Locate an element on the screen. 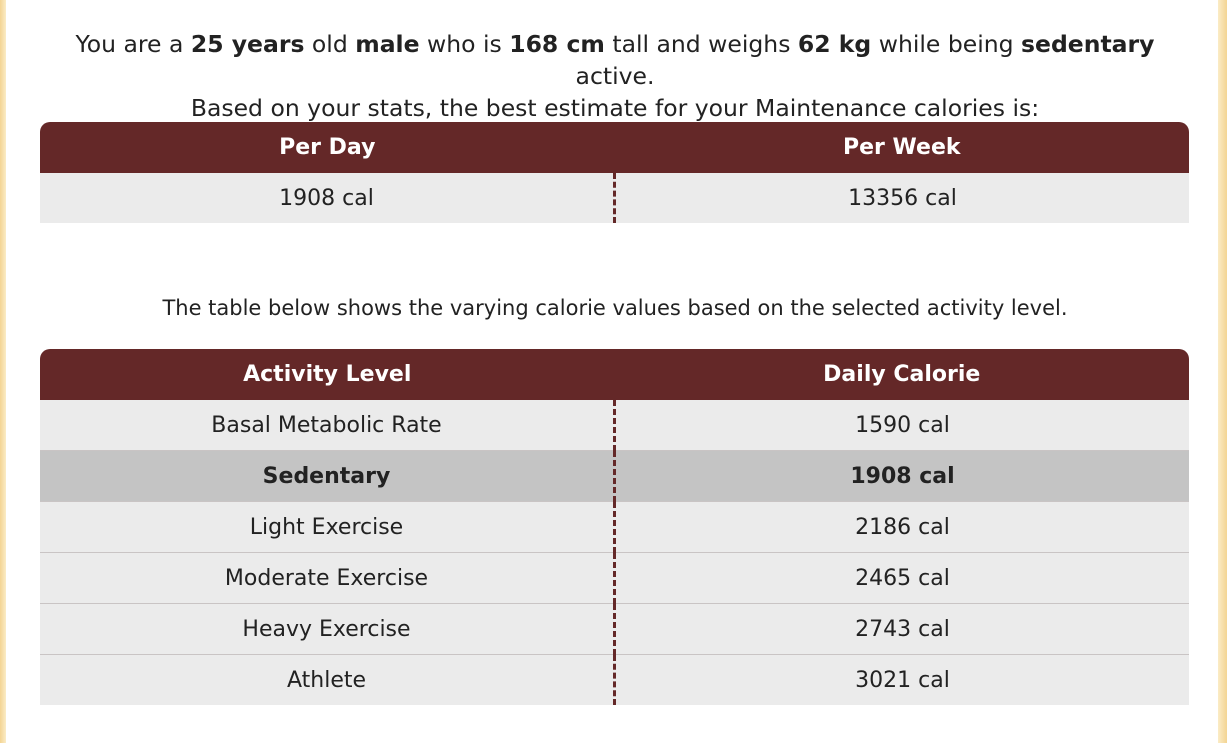  header-daily-calorie: Daily Calorie is located at coordinates (901, 374).